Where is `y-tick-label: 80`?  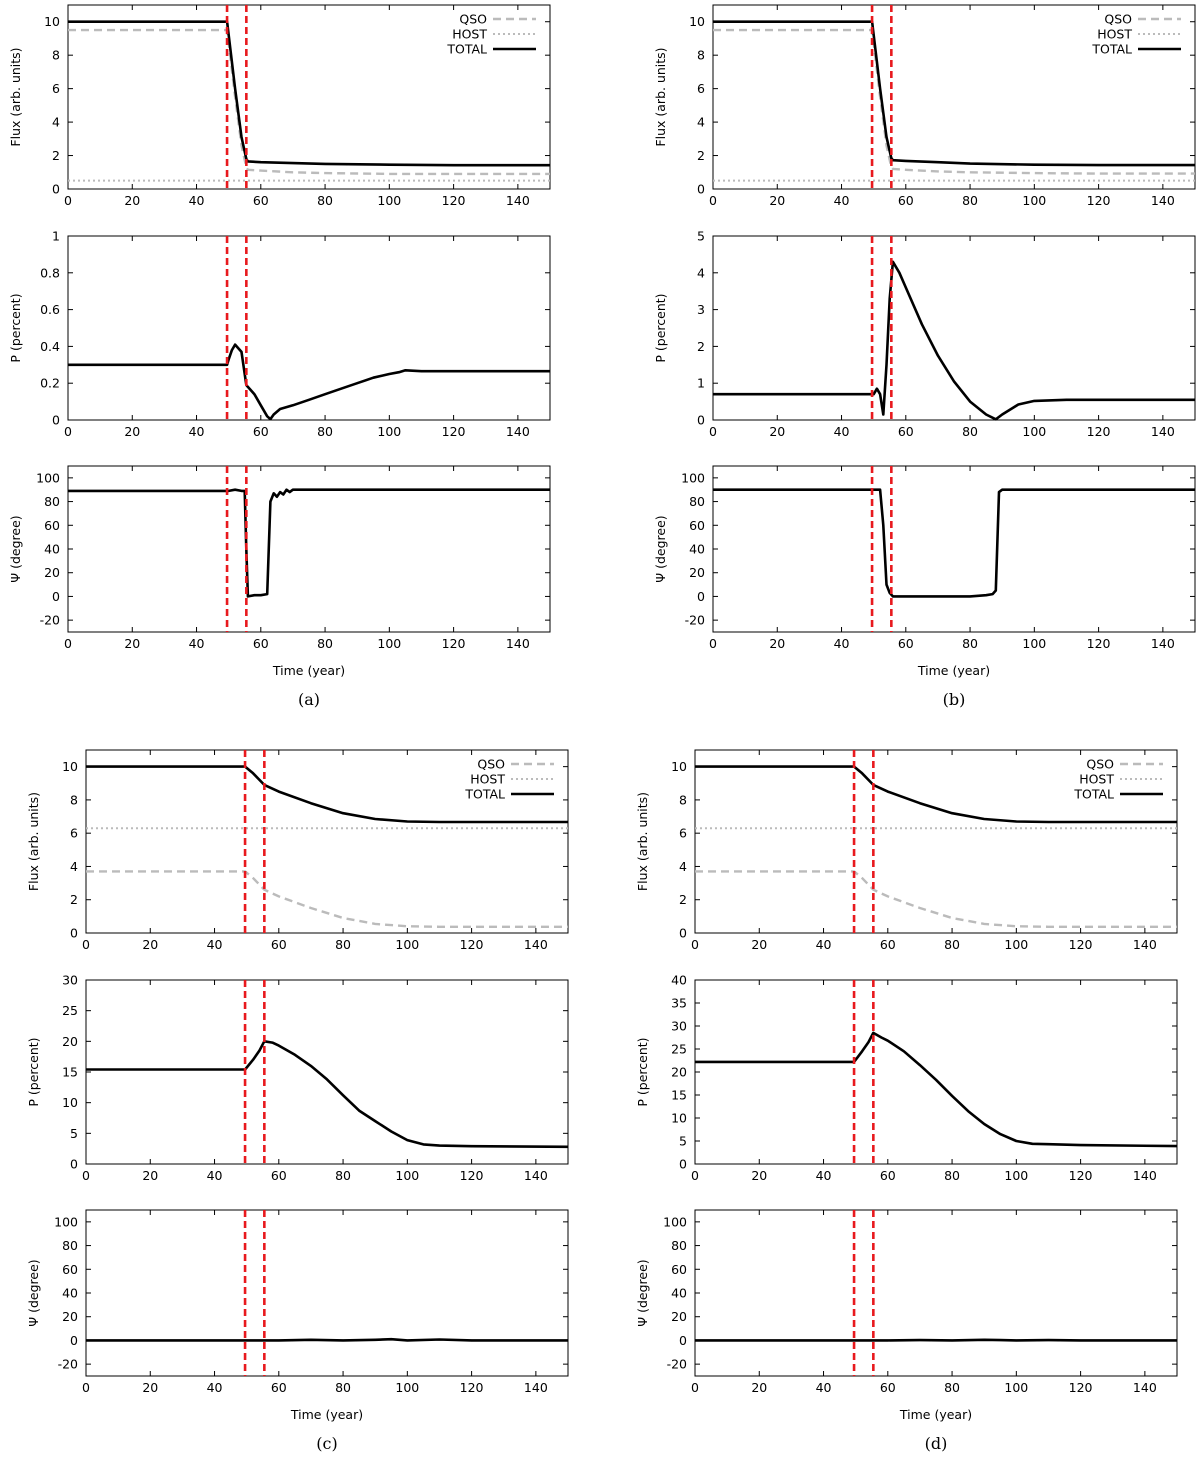 y-tick-label: 80 is located at coordinates (70, 1245).